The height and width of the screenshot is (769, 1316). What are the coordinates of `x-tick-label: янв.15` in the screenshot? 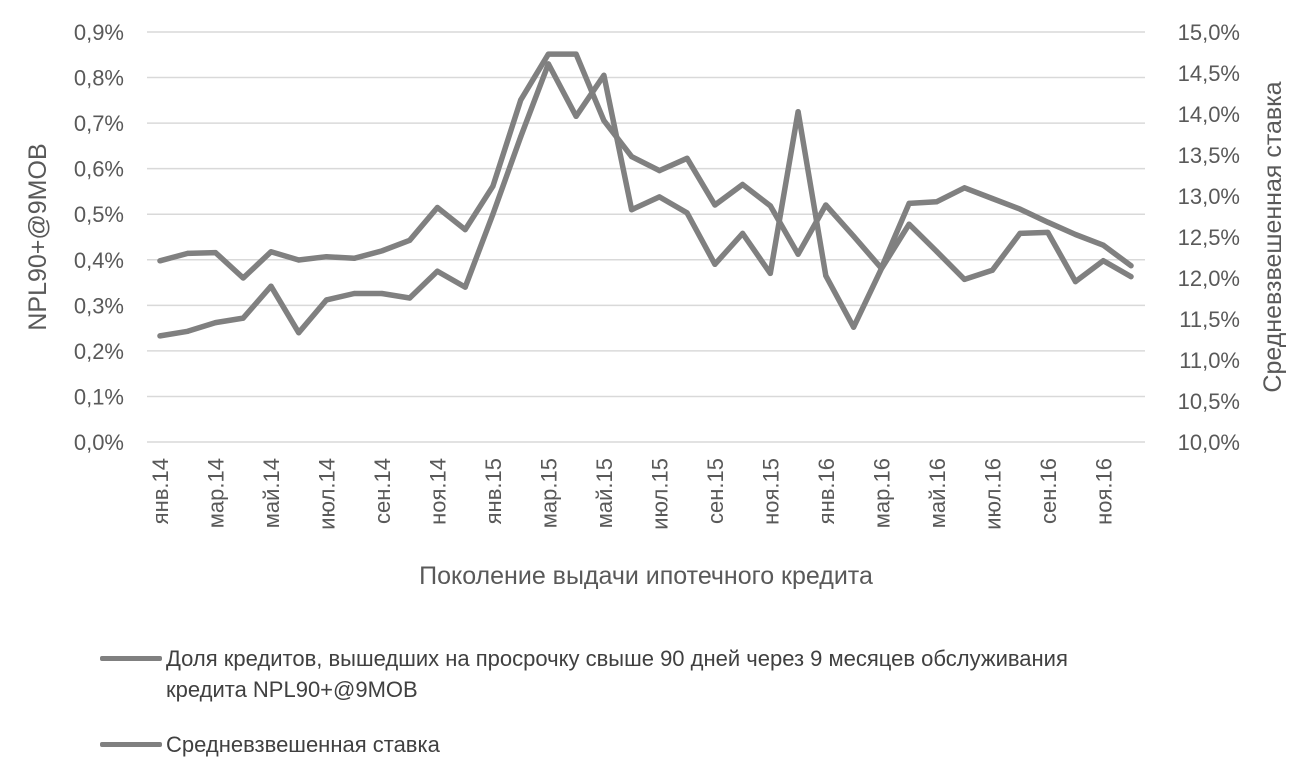 It's located at (493, 491).